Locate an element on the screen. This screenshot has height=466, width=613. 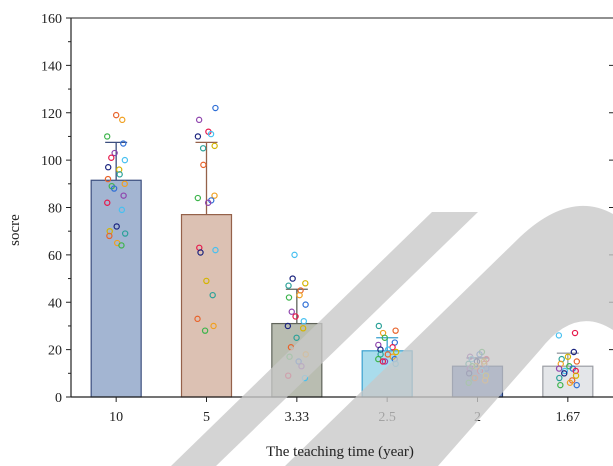
x-axis-title: The teaching time (year) is located at coordinates (340, 452).